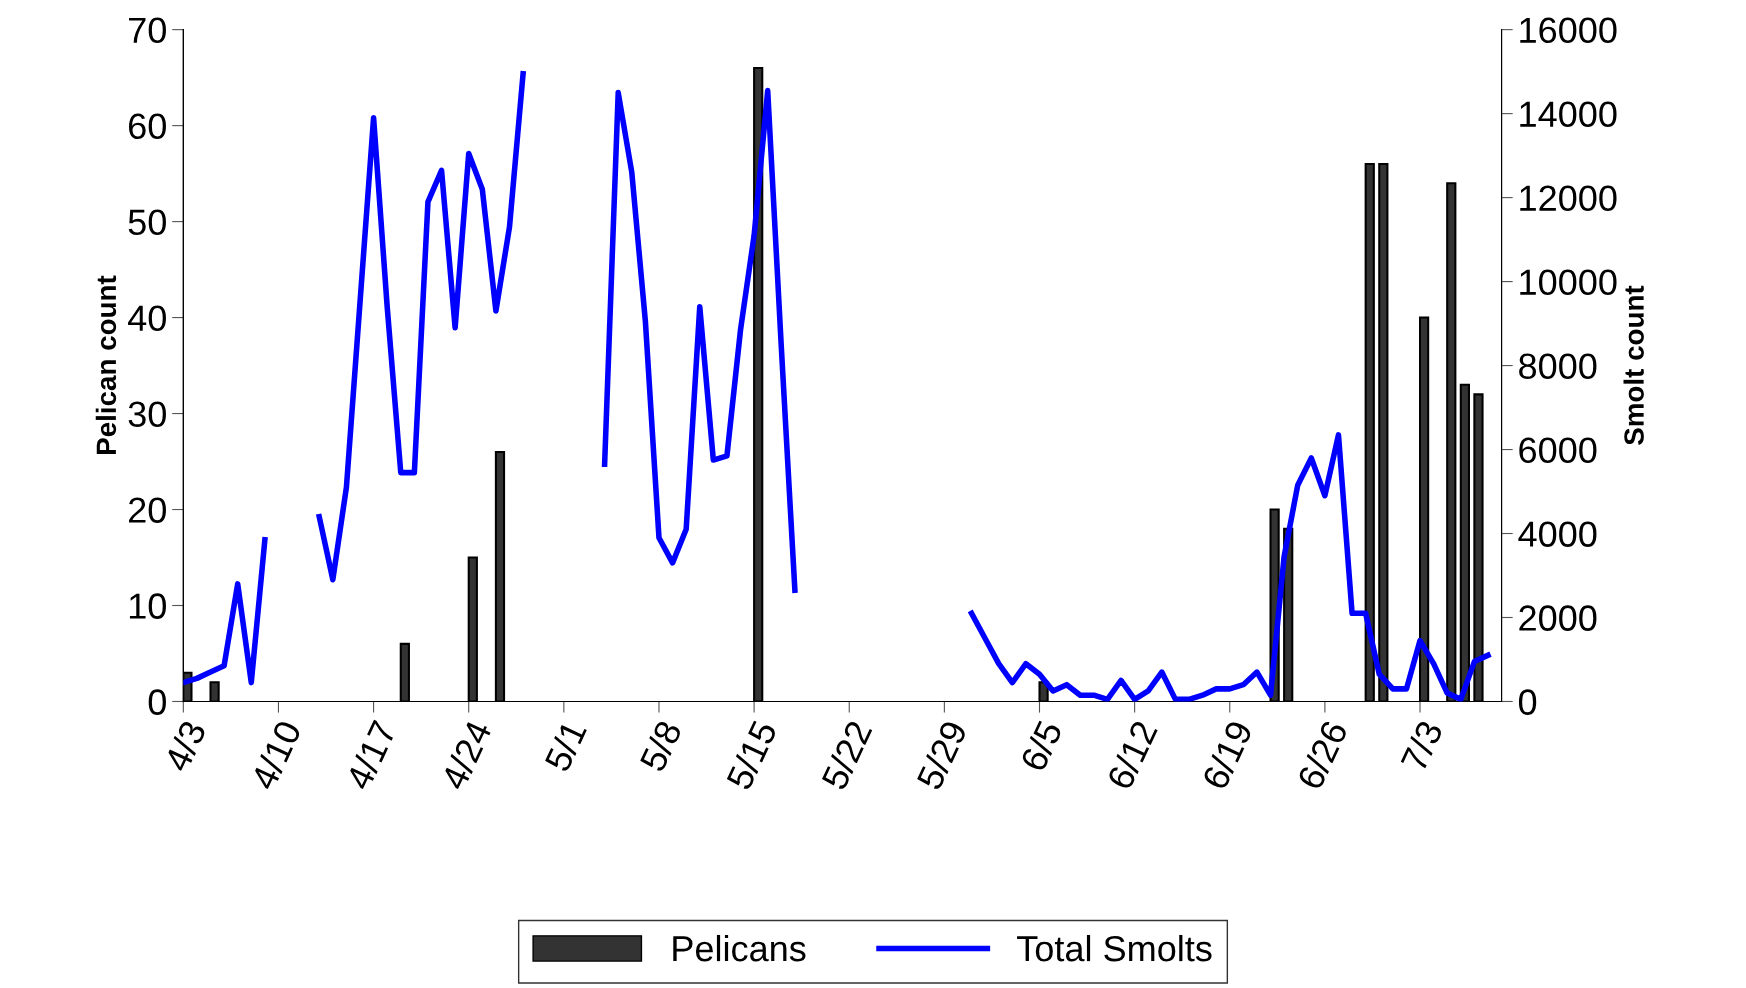 This screenshot has width=1746, height=988. What do you see at coordinates (106, 364) in the screenshot?
I see `y-axis-title: Pelican count` at bounding box center [106, 364].